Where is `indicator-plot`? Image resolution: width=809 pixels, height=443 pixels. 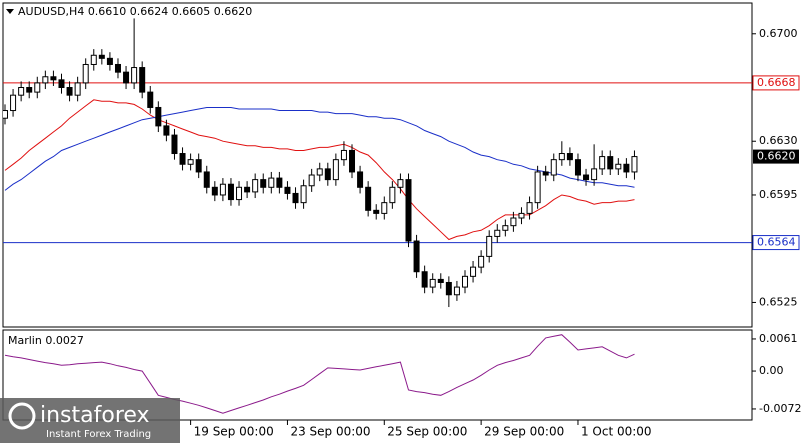
indicator-plot is located at coordinates (319, 374).